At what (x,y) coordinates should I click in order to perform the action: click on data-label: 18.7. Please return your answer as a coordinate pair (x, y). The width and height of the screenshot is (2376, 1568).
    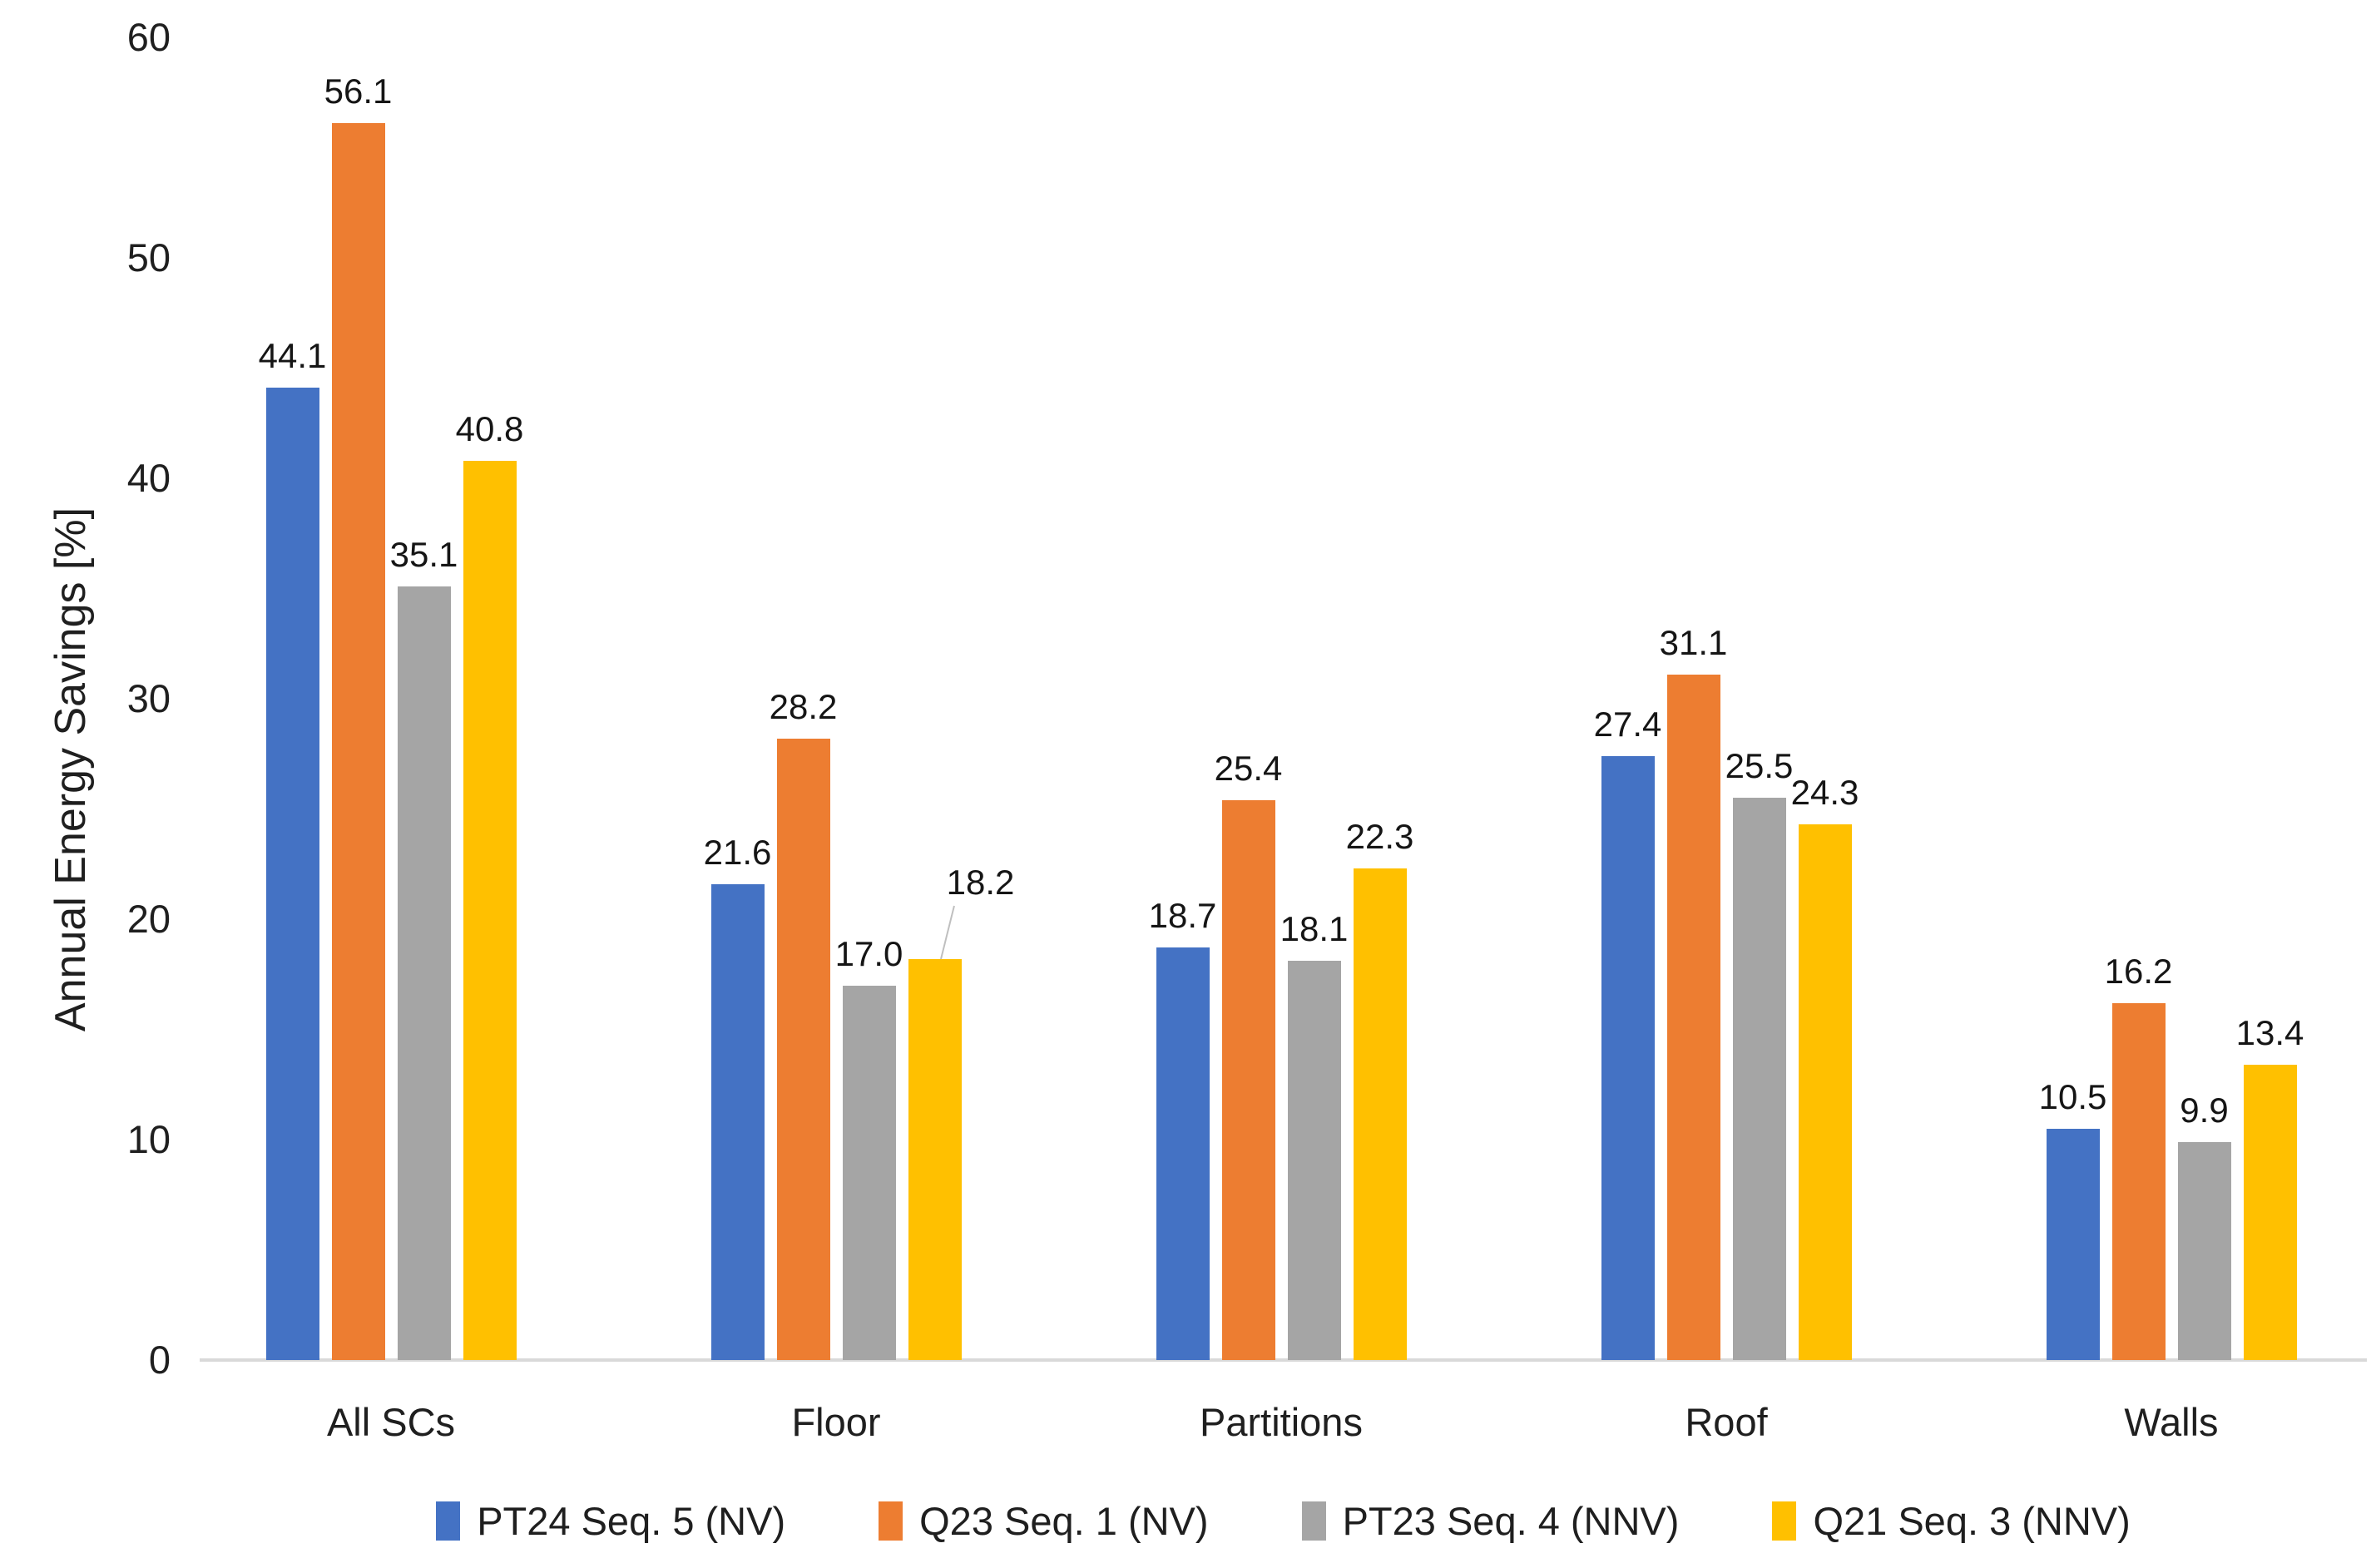
    Looking at the image, I should click on (1182, 916).